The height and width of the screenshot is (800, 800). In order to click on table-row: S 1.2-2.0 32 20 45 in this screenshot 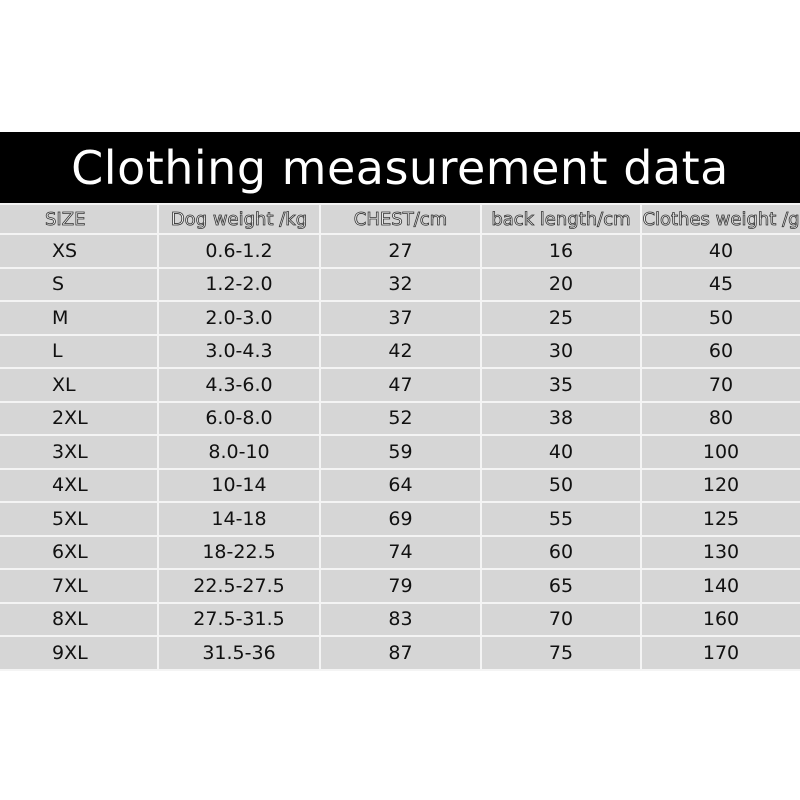, I will do `click(400, 284)`.